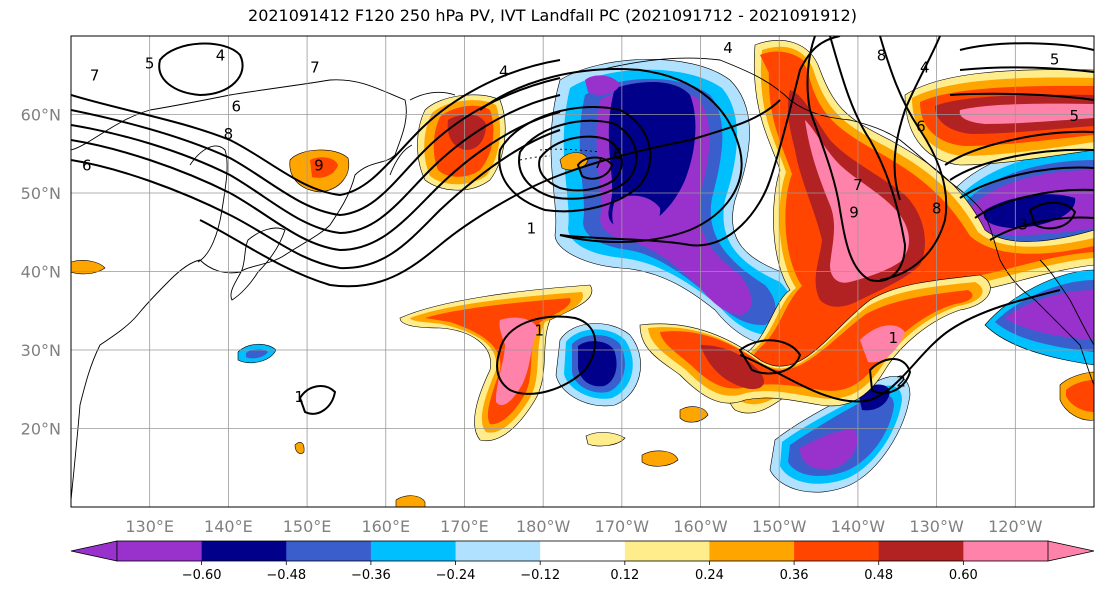 This screenshot has width=1105, height=601. Describe the element at coordinates (660, 458) in the screenshot. I see `positive-blob-south` at that location.